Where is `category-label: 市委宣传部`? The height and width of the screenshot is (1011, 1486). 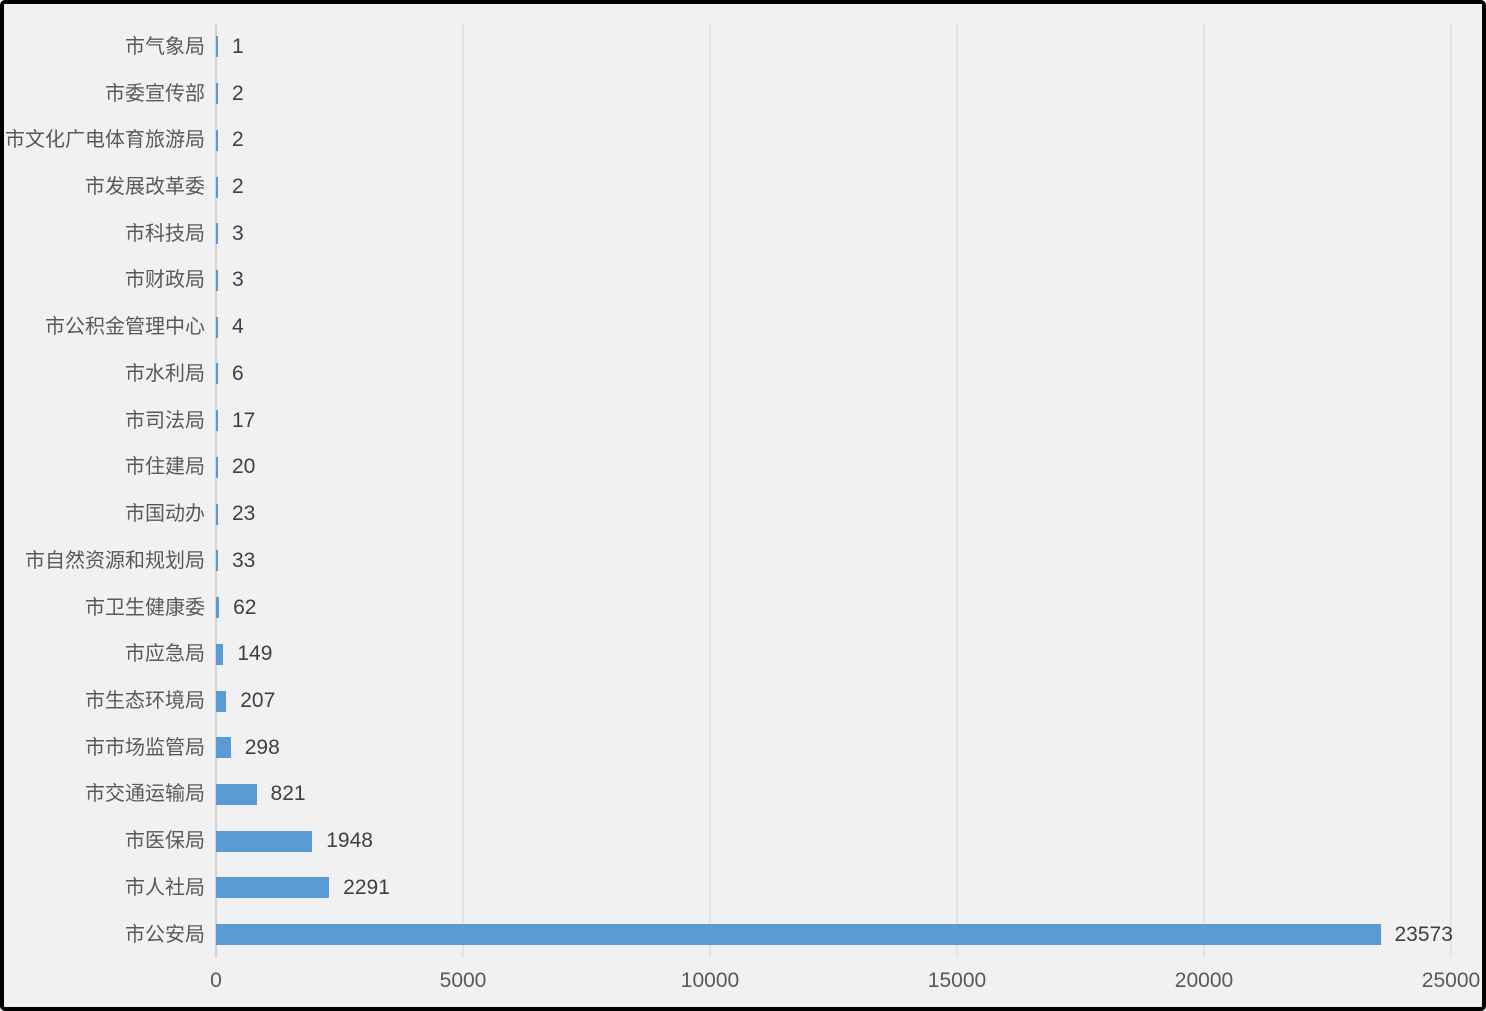 category-label: 市委宣传部 is located at coordinates (155, 93).